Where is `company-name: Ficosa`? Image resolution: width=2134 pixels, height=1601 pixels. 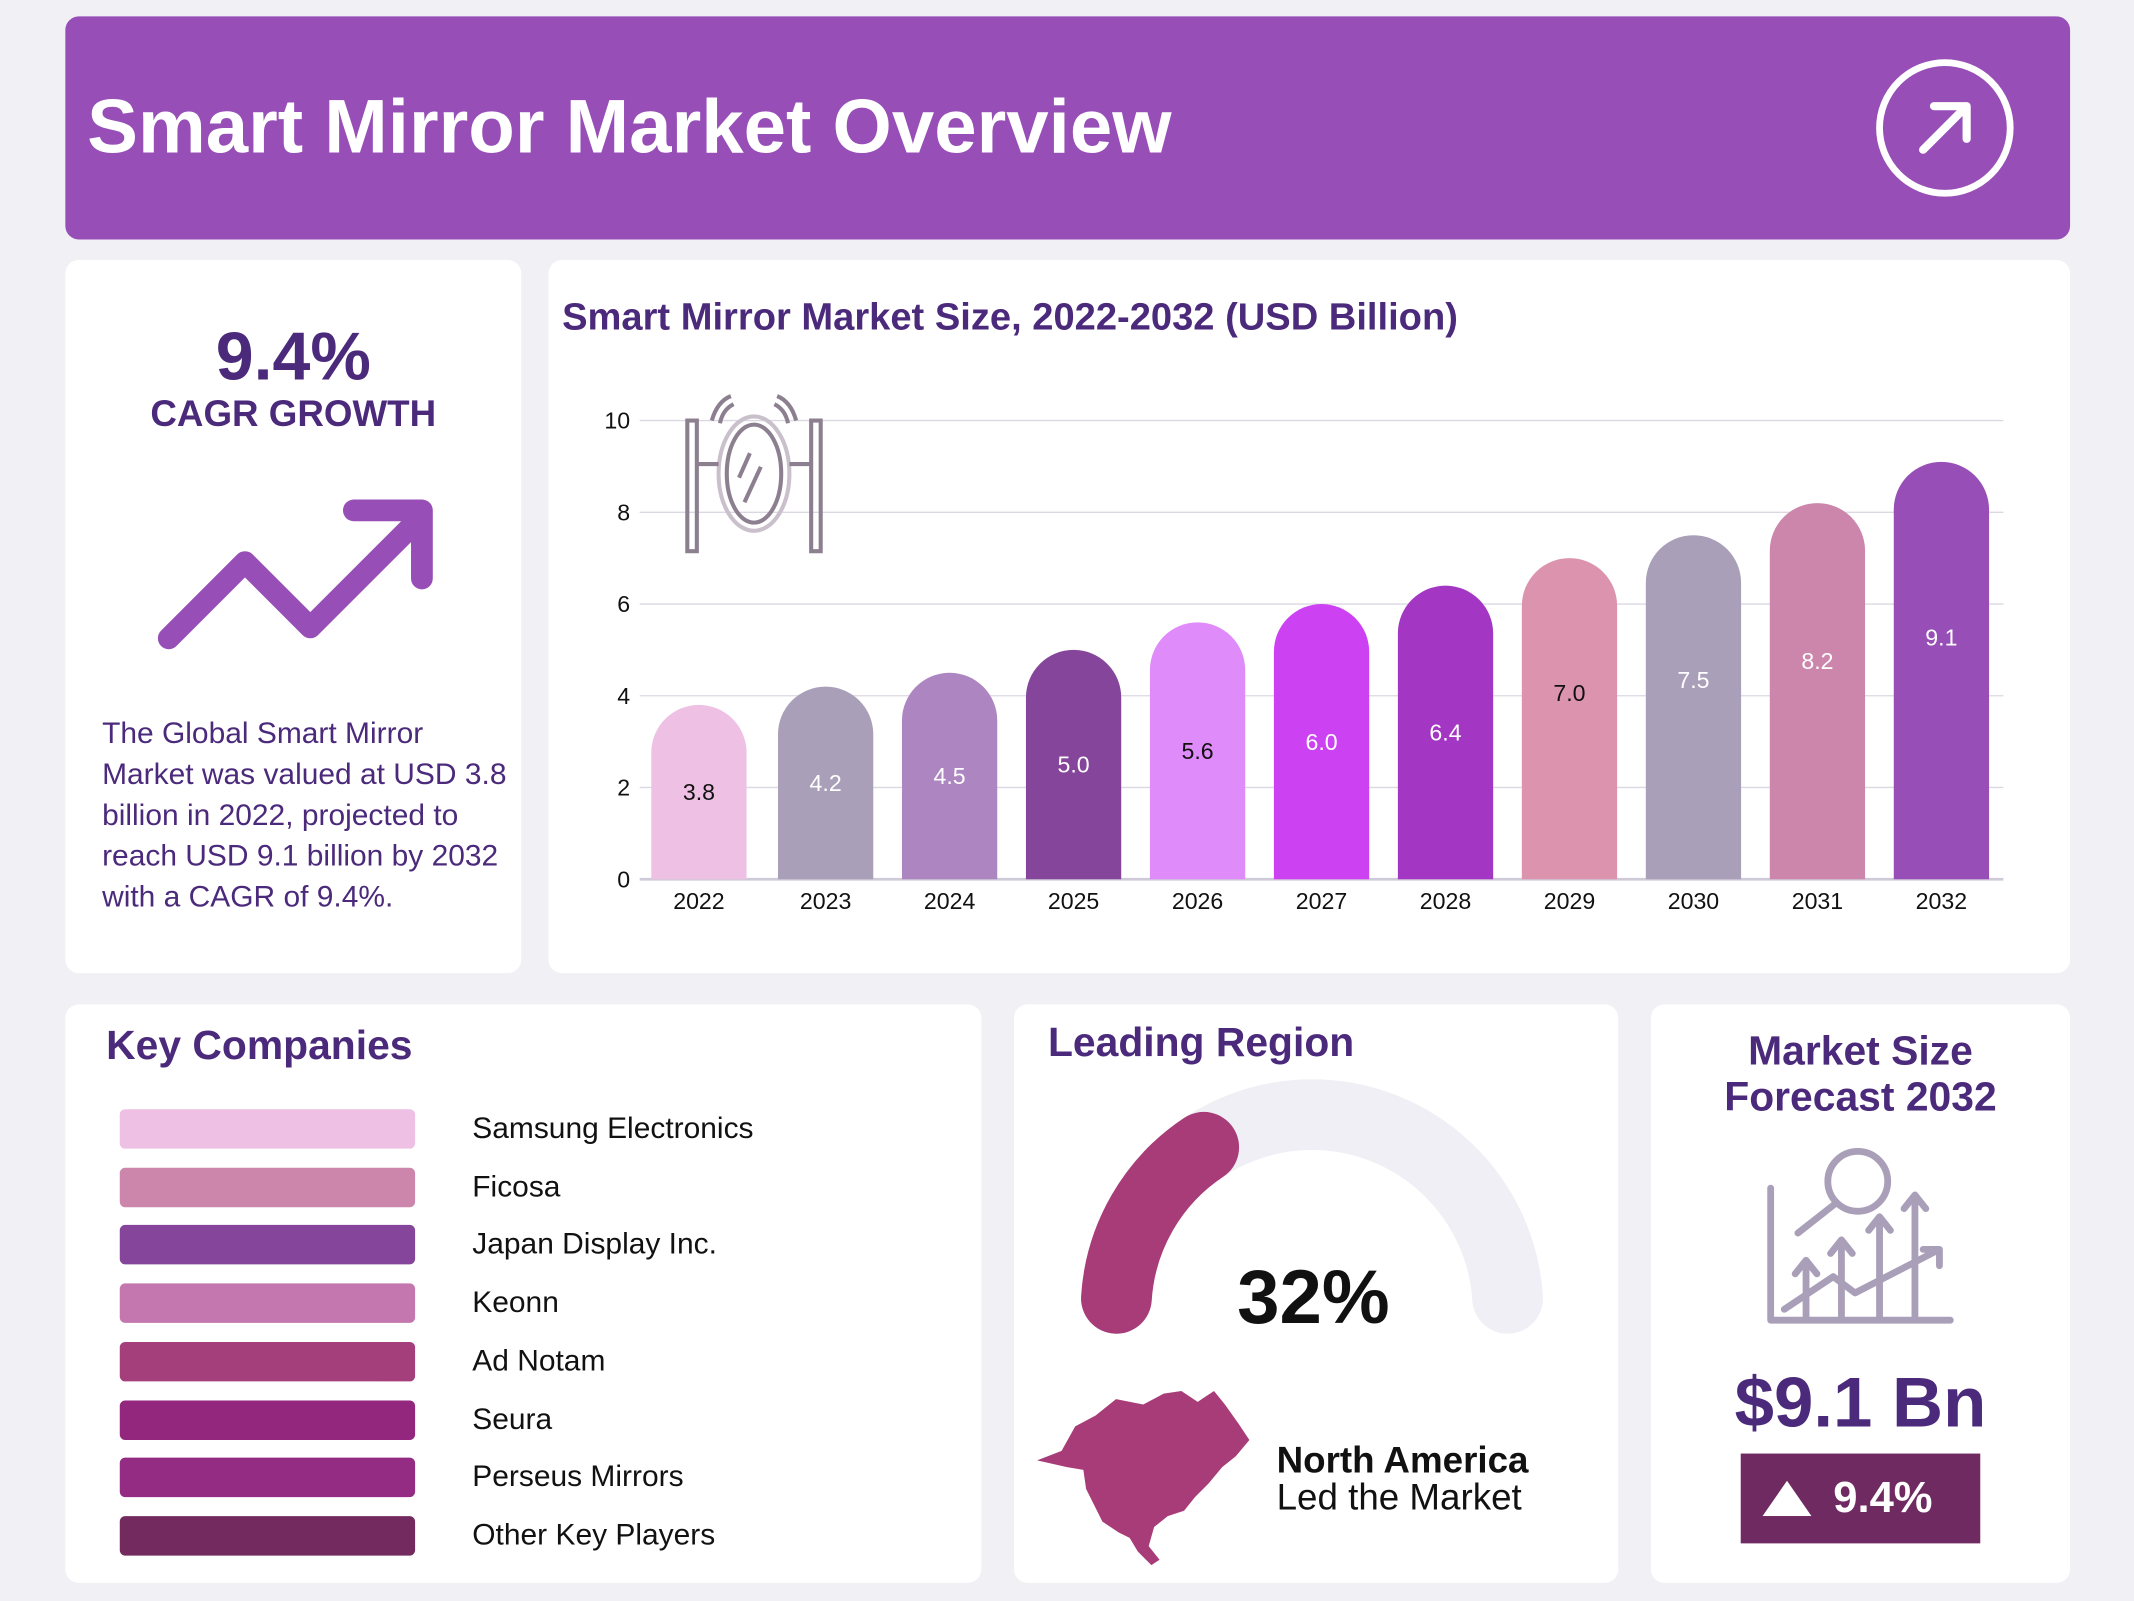 company-name: Ficosa is located at coordinates (516, 1185).